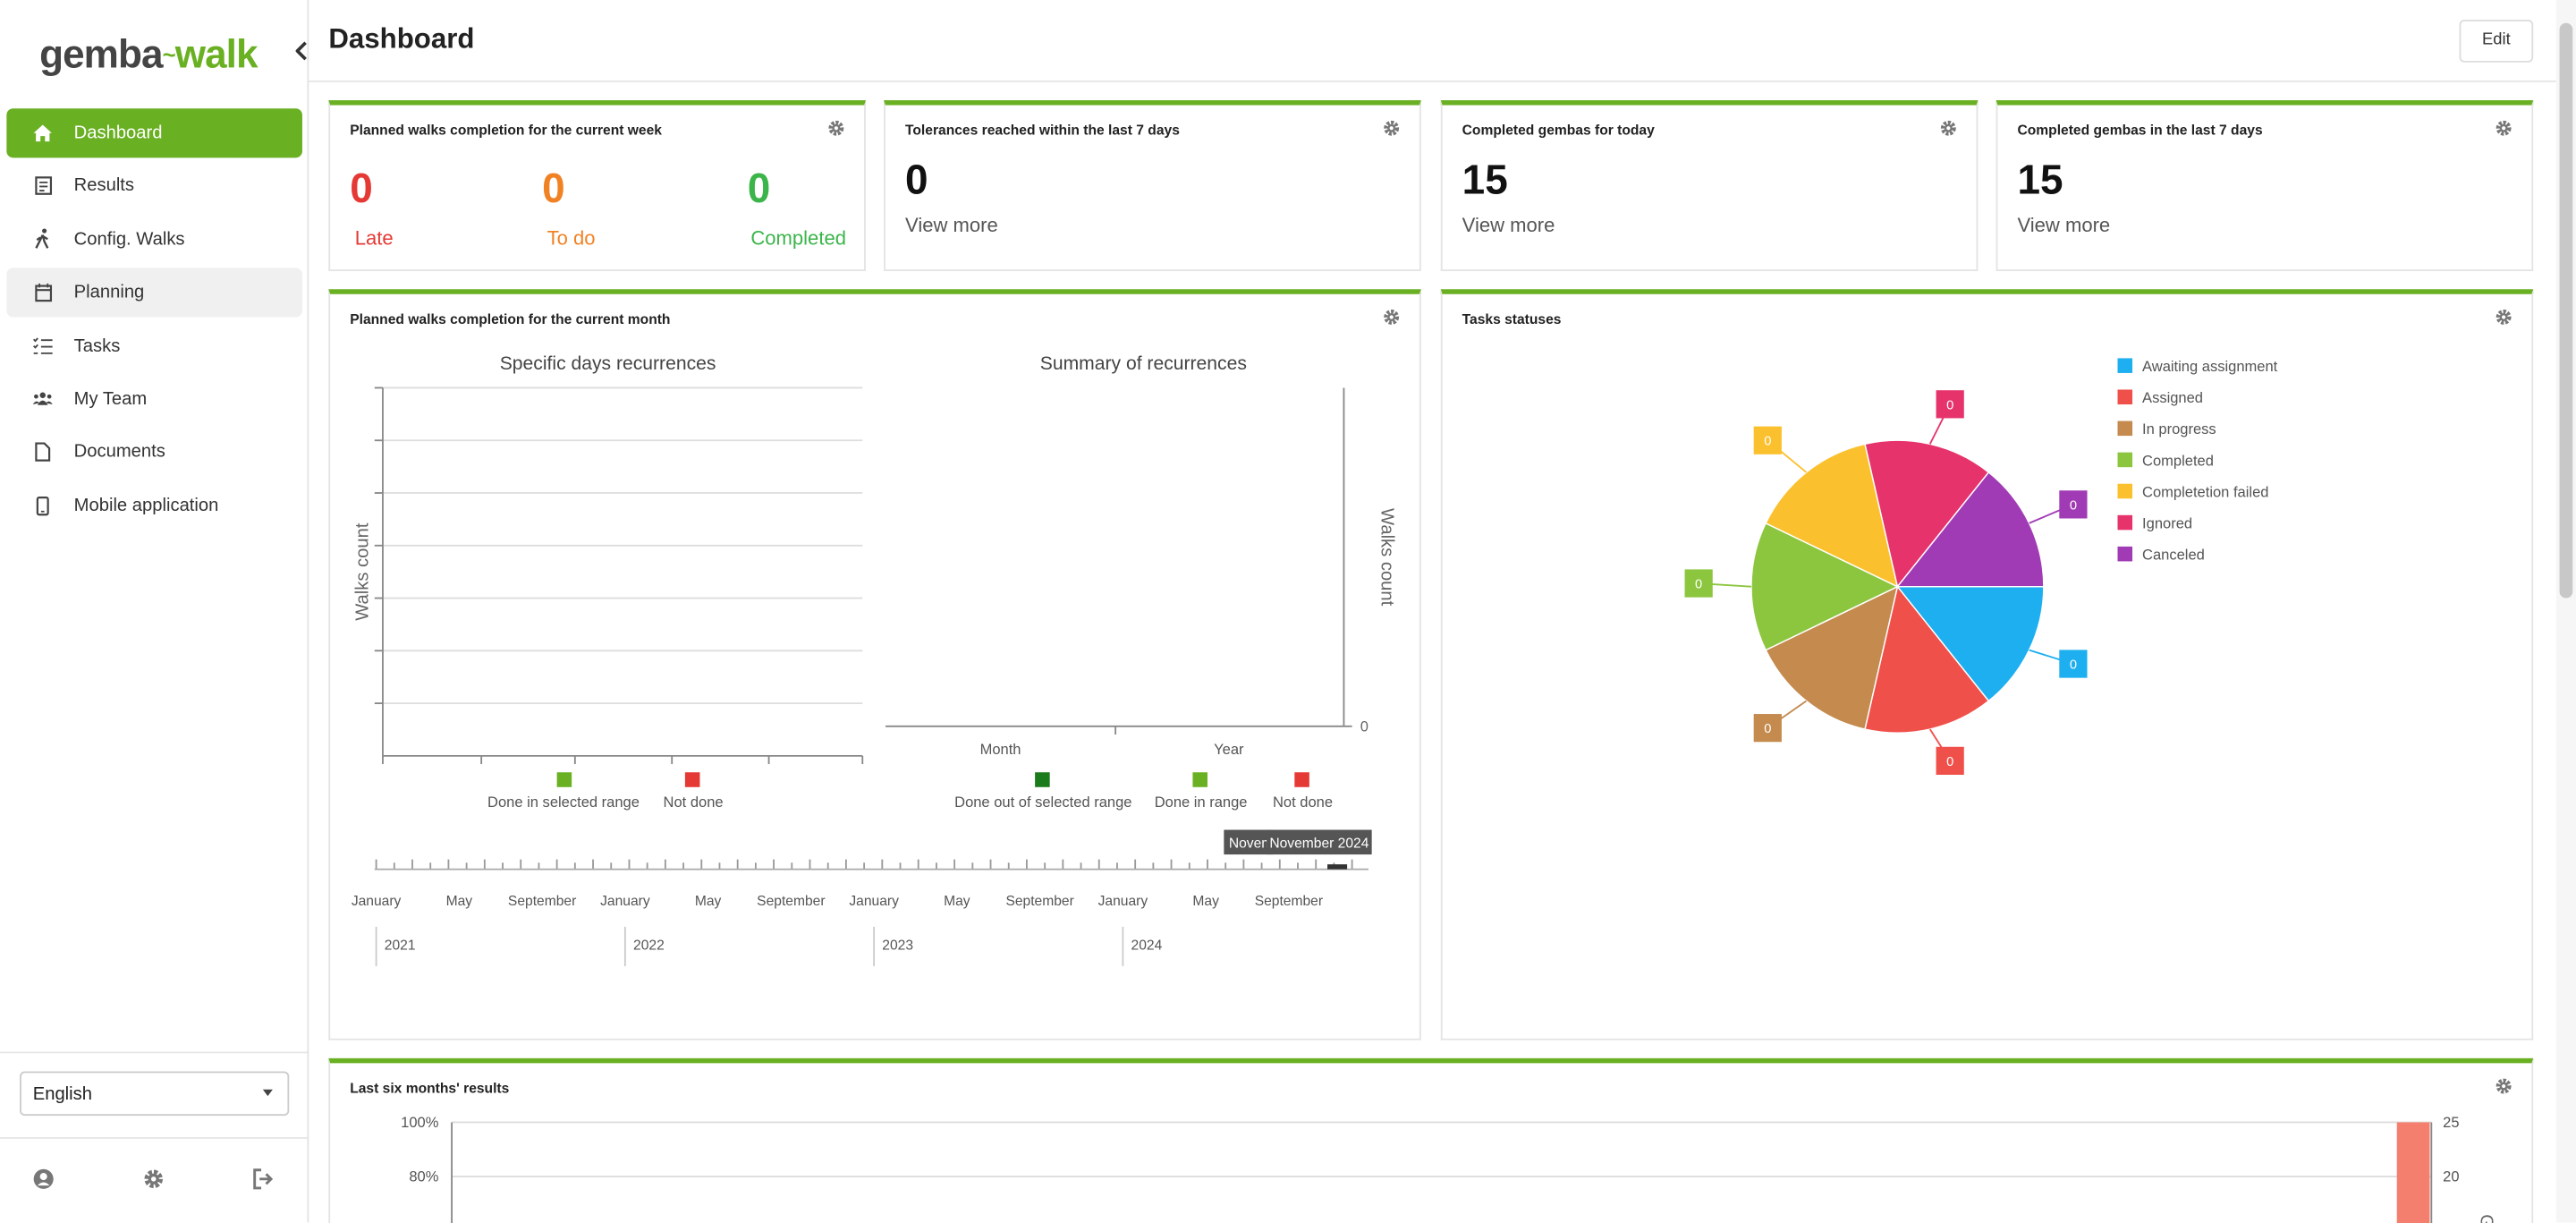 The image size is (2576, 1223). Describe the element at coordinates (1042, 779) in the screenshot. I see `legend-swatch-done-out-of-selected-range` at that location.